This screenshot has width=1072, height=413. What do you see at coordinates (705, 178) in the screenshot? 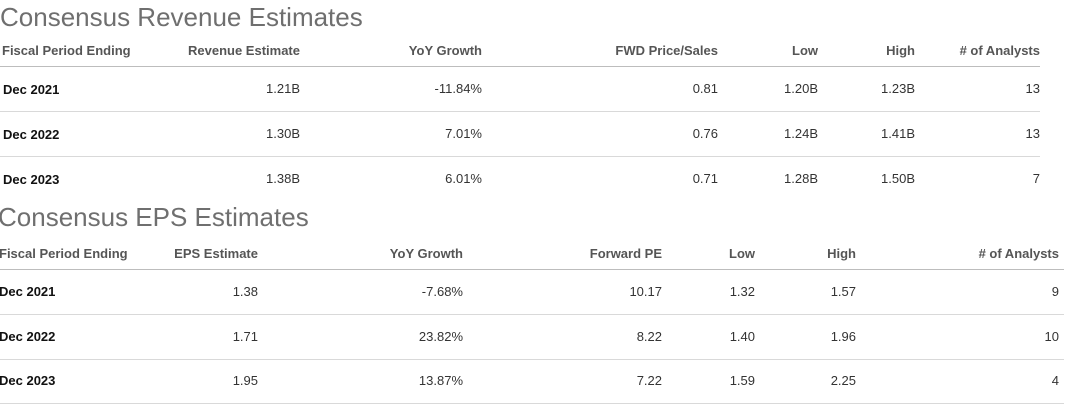
I see `fwd-price-sales-value: 0.71` at bounding box center [705, 178].